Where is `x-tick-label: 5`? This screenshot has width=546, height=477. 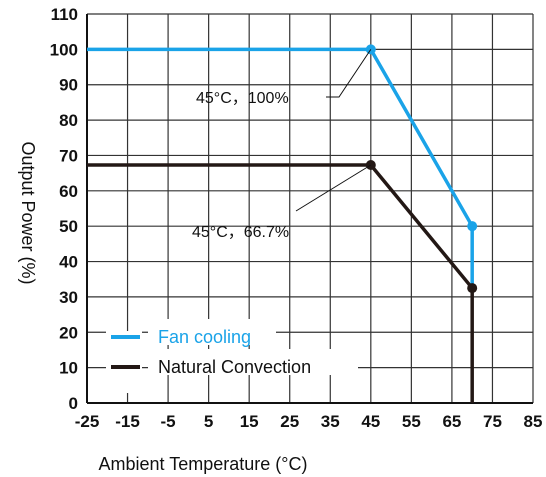 x-tick-label: 5 is located at coordinates (208, 421).